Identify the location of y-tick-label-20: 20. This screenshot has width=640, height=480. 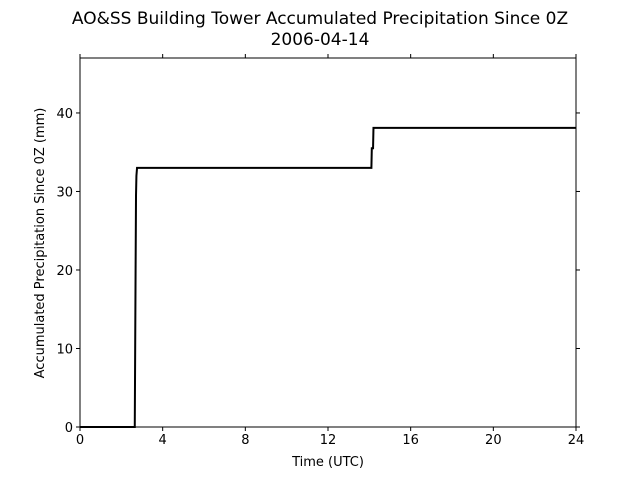
(64, 271).